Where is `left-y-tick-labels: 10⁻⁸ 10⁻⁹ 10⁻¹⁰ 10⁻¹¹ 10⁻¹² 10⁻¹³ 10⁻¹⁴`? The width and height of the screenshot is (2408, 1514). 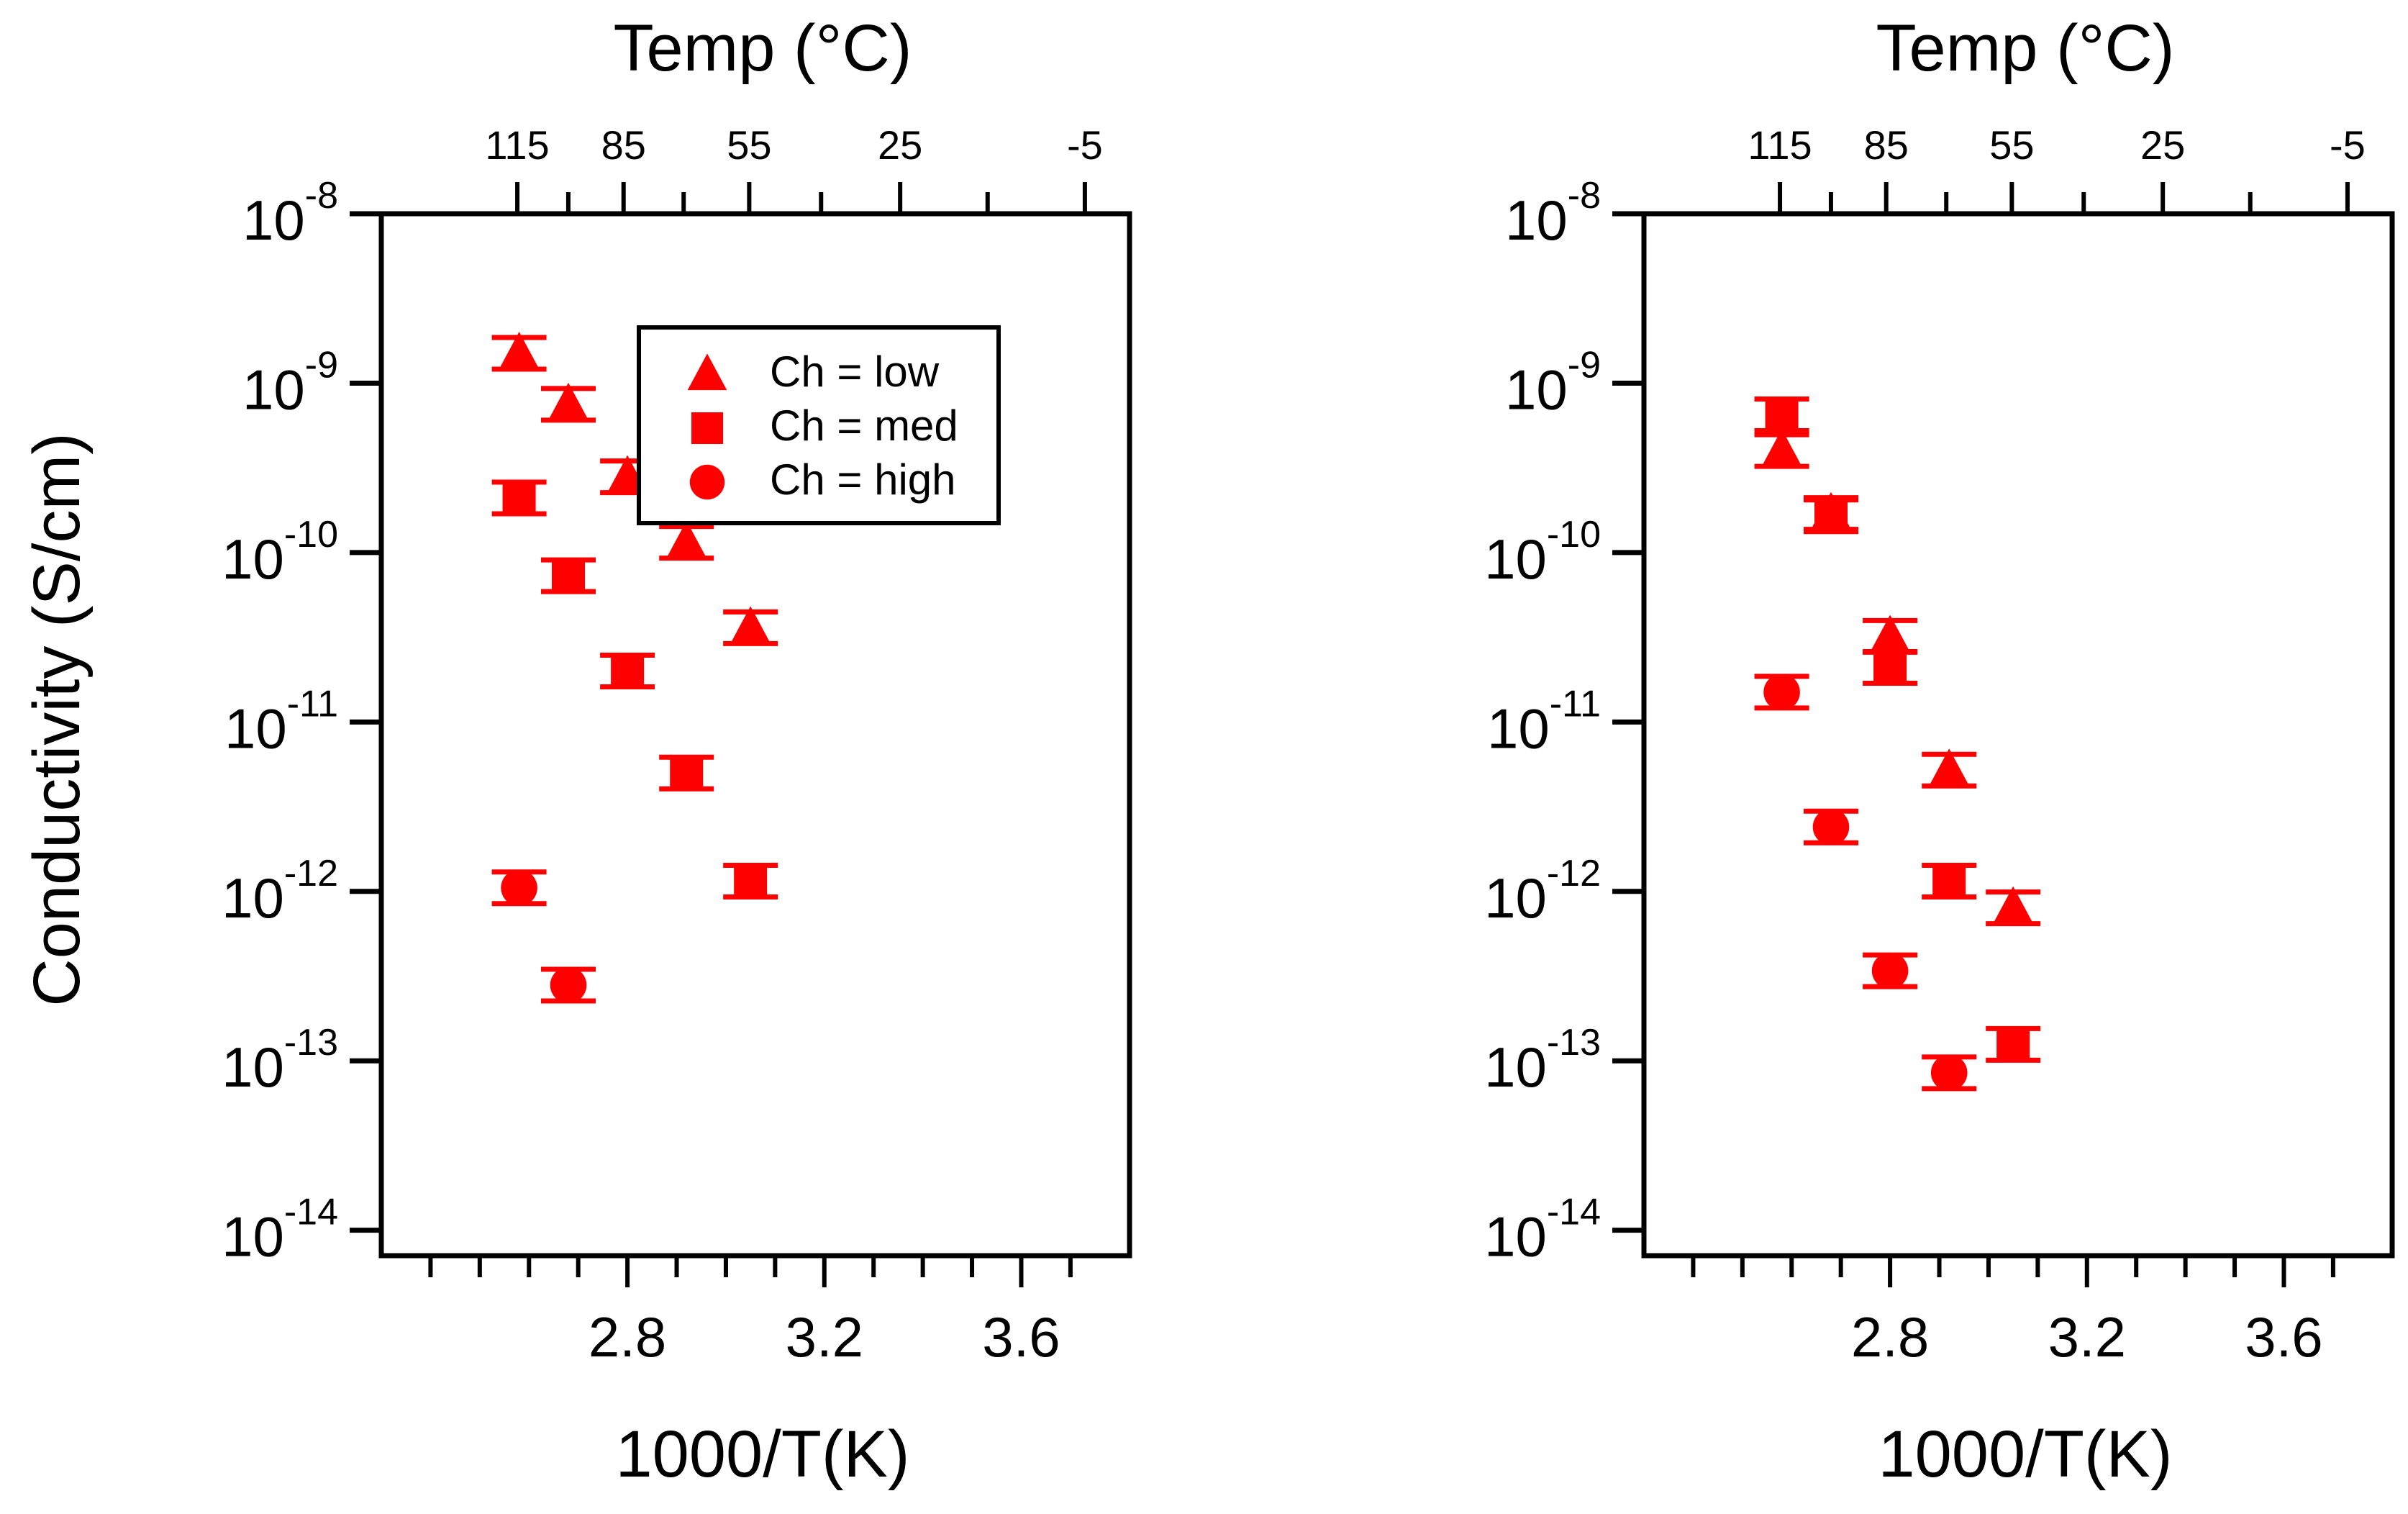
left-y-tick-labels: 10⁻⁸ 10⁻⁹ 10⁻¹⁰ 10⁻¹¹ 10⁻¹² 10⁻¹³ 10⁻¹⁴ is located at coordinates (280, 722).